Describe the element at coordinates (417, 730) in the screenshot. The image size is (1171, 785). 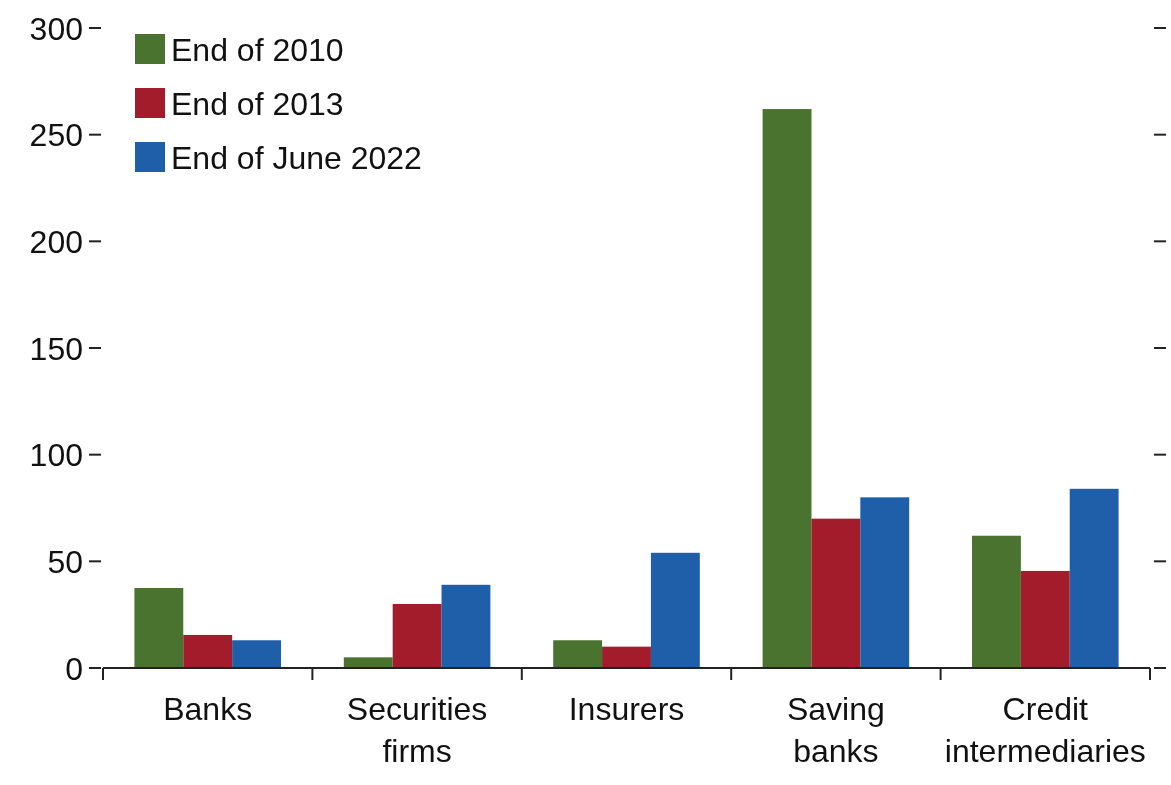
I see `x-tick-label: Securities firms` at that location.